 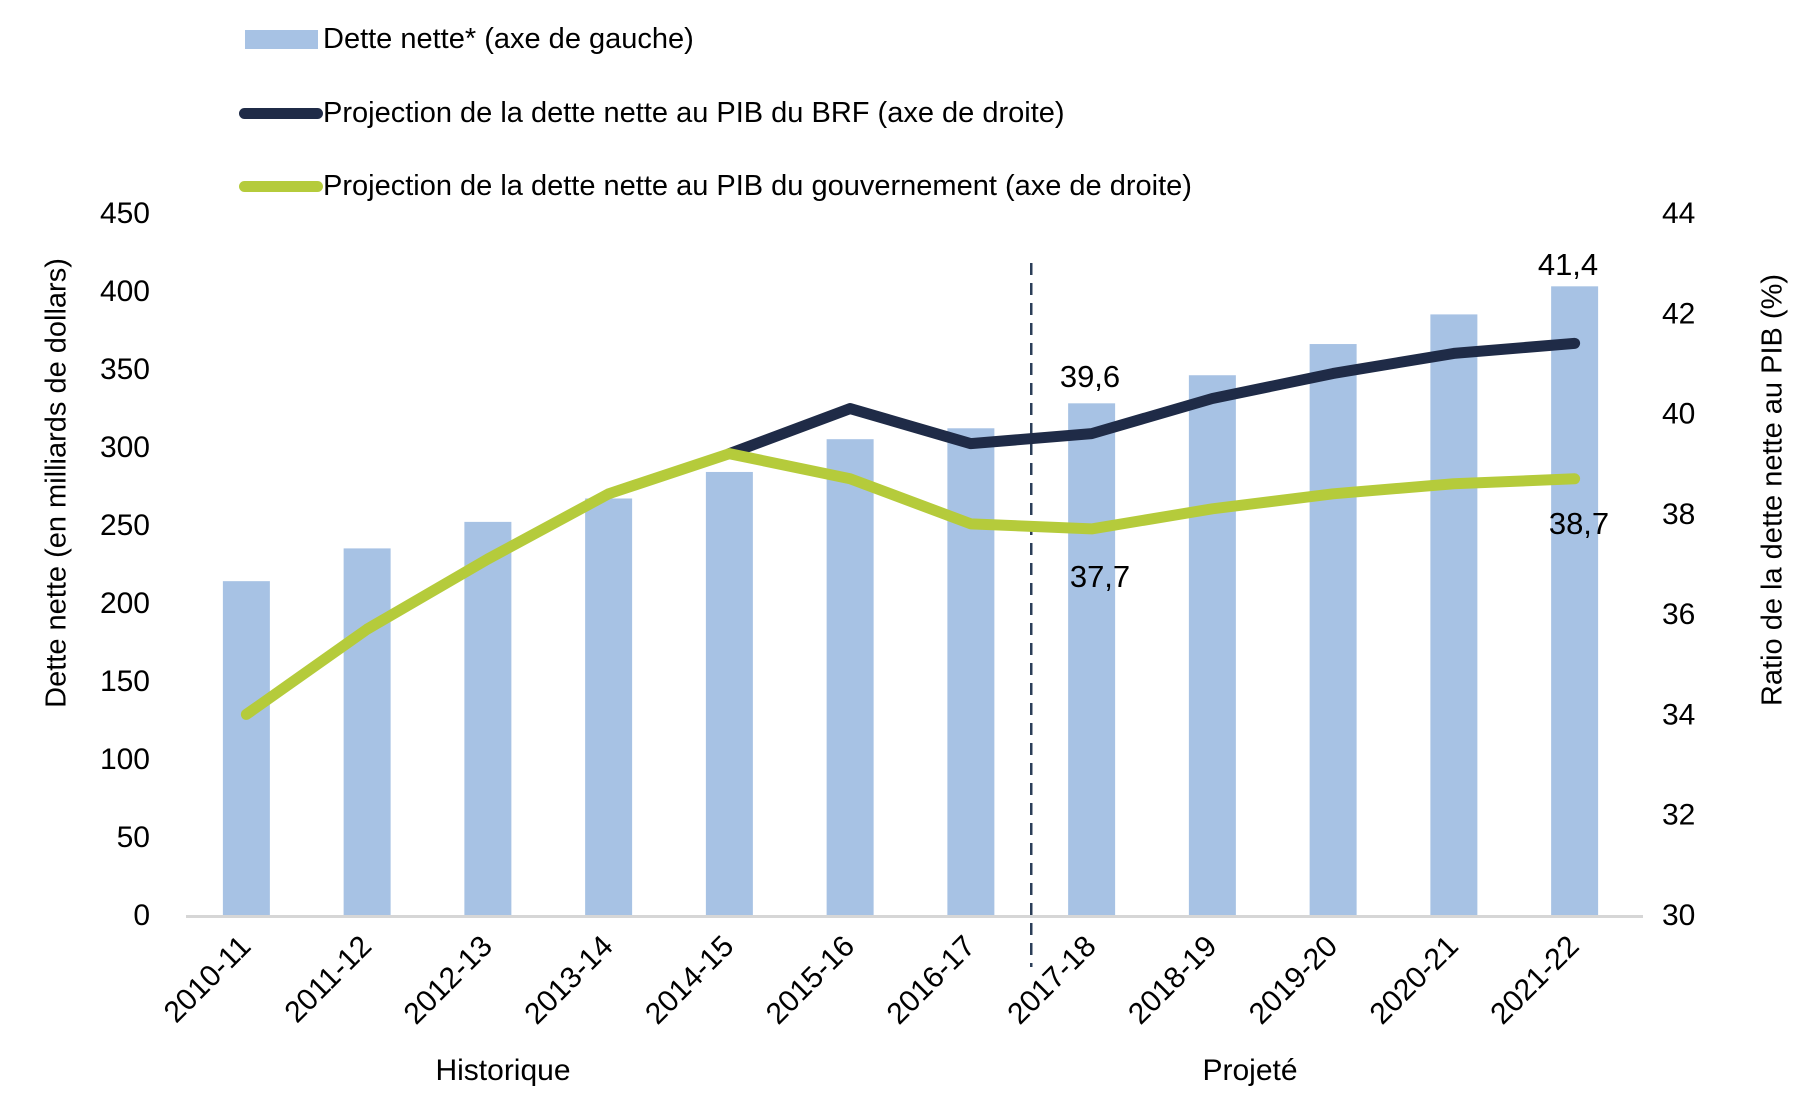 What do you see at coordinates (1250, 1070) in the screenshot?
I see `section-label-projete: Projeté` at bounding box center [1250, 1070].